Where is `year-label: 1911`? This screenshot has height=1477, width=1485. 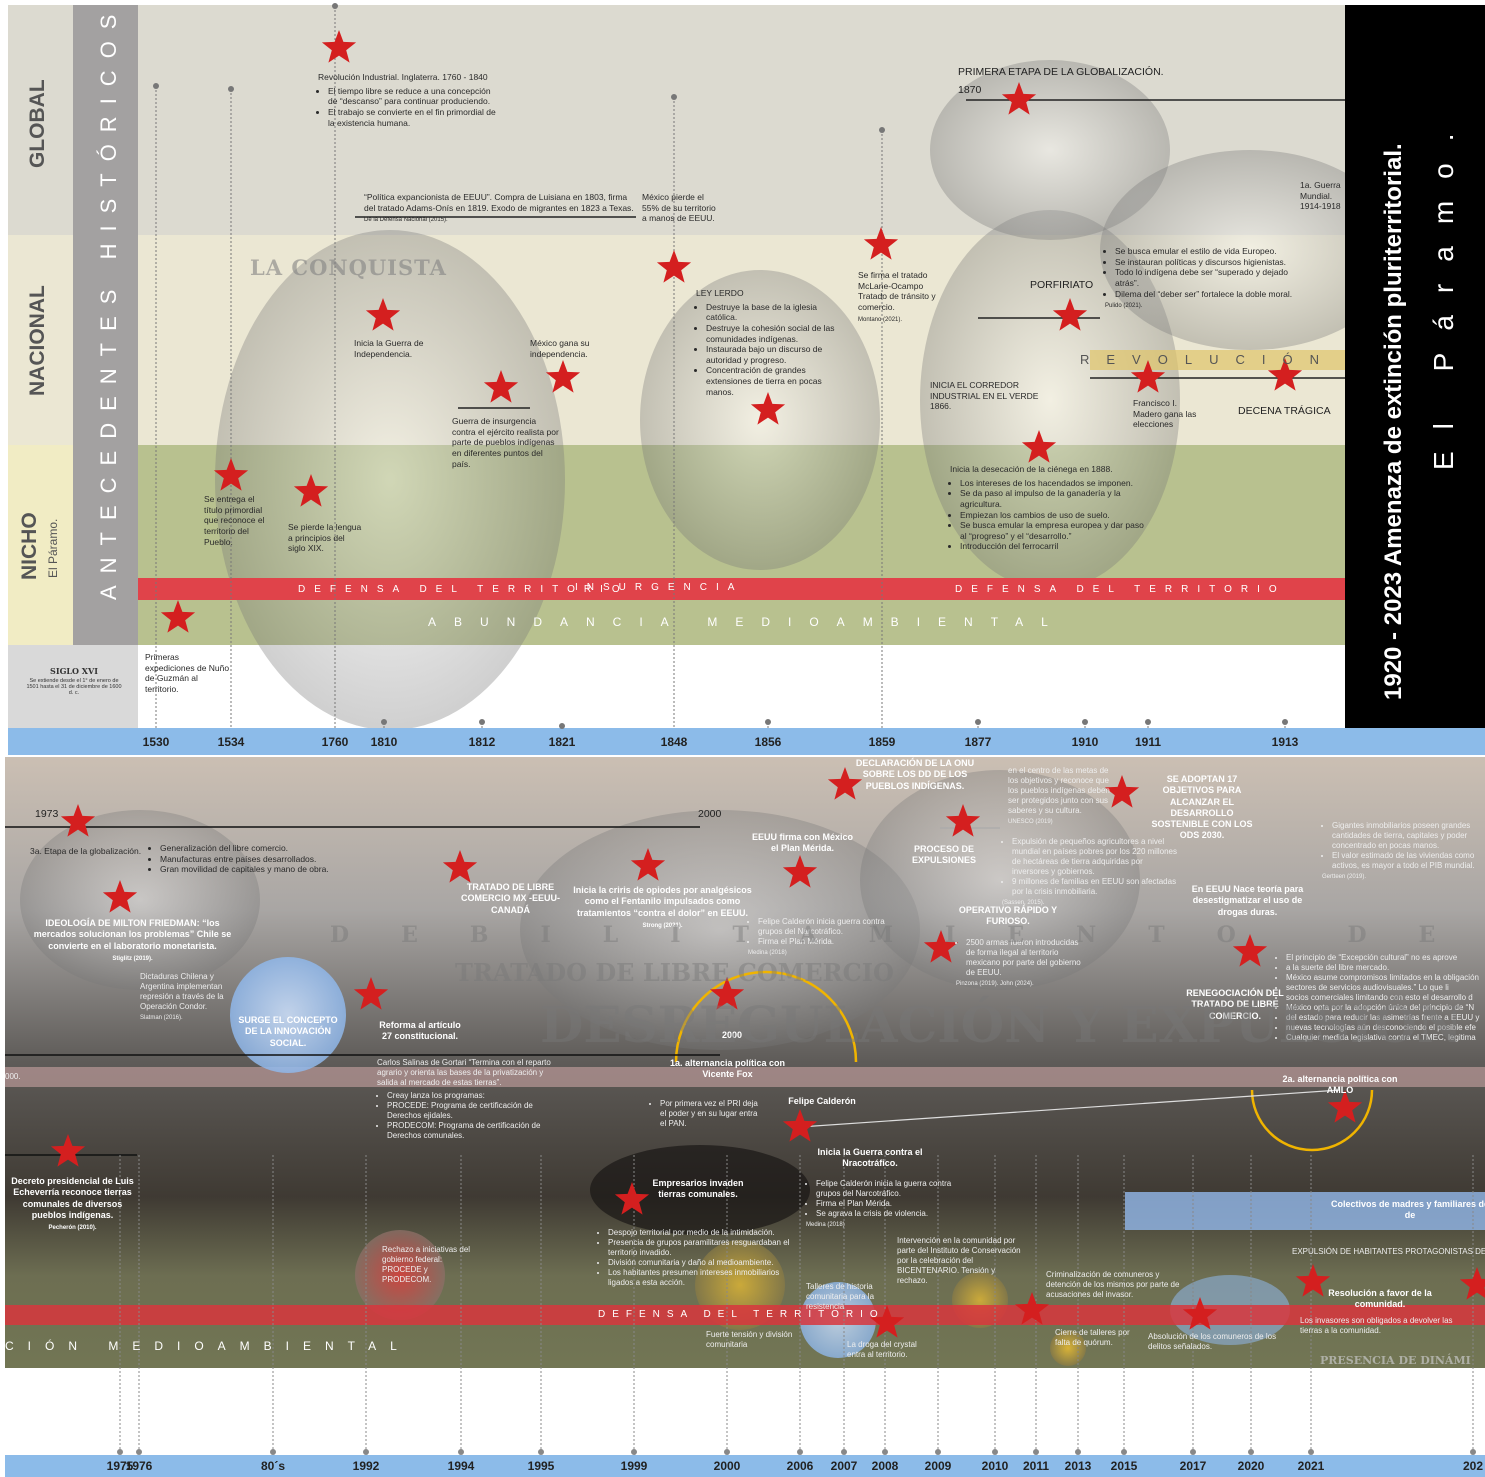 year-label: 1911 is located at coordinates (1148, 742).